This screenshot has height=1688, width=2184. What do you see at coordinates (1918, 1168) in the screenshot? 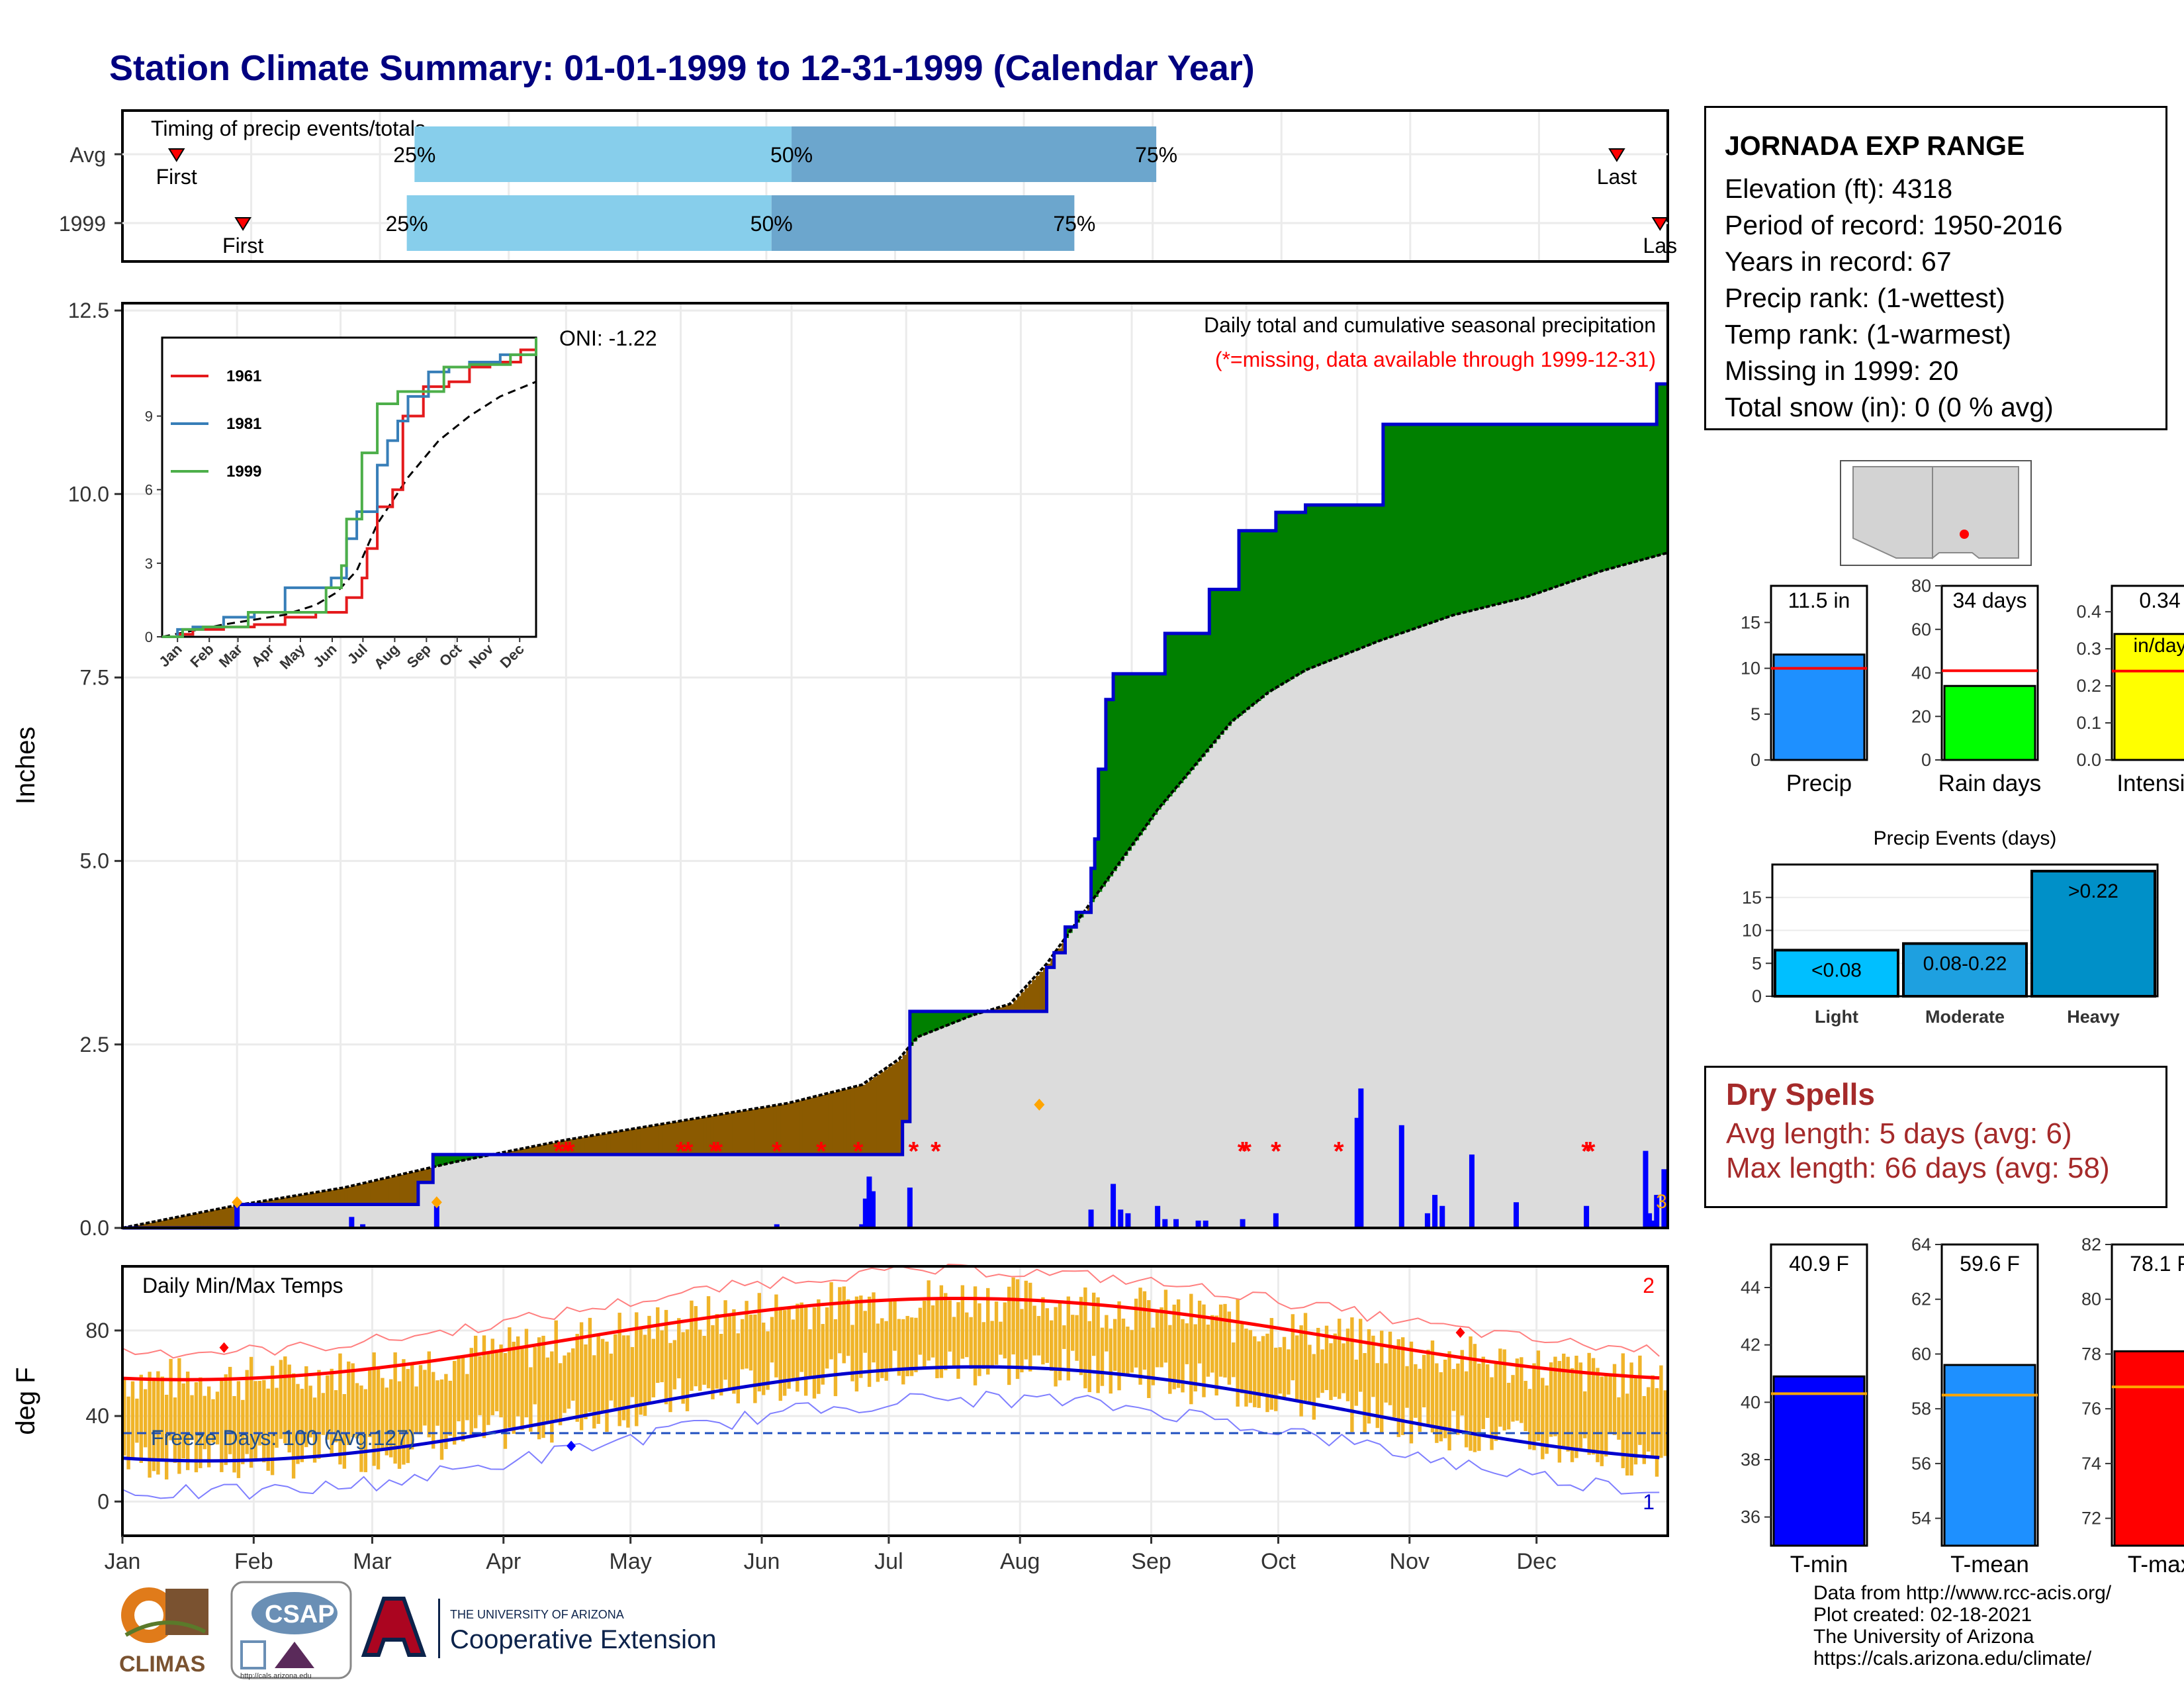
I see `dry-spells-max: Max length: 66 days (avg: 58)` at bounding box center [1918, 1168].